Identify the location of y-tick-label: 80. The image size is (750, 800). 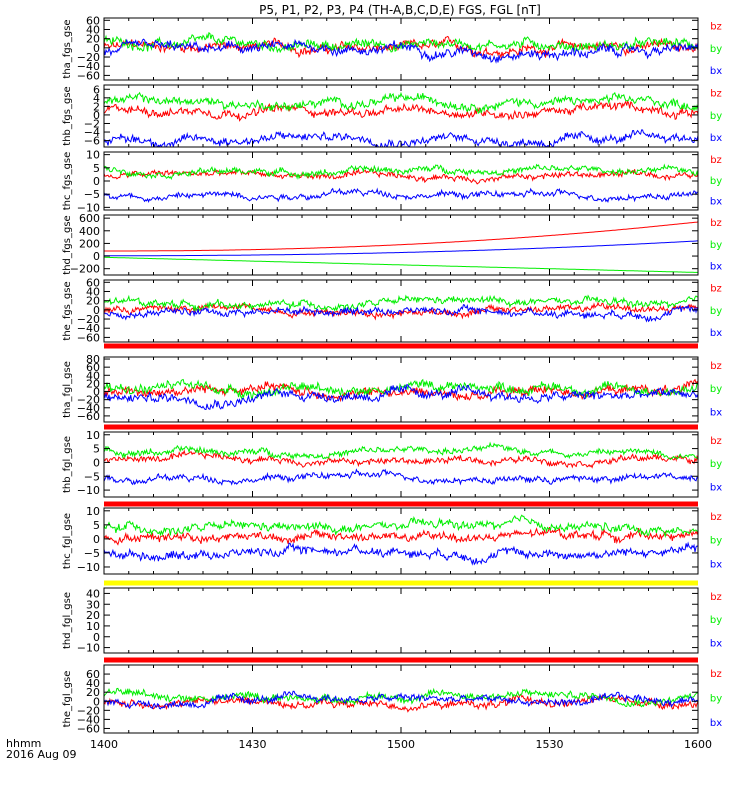
(93, 359).